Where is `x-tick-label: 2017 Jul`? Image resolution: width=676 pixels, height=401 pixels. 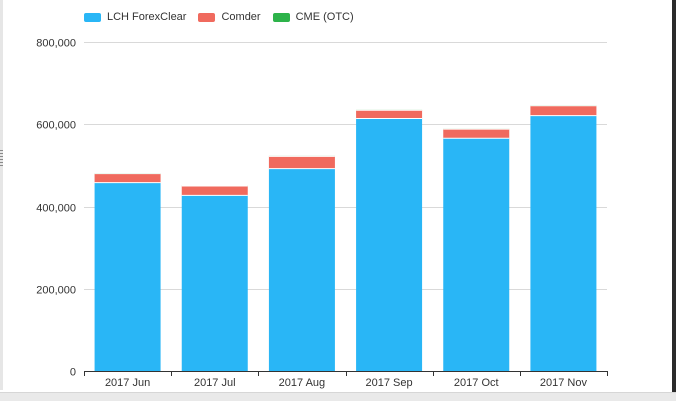 x-tick-label: 2017 Jul is located at coordinates (215, 383).